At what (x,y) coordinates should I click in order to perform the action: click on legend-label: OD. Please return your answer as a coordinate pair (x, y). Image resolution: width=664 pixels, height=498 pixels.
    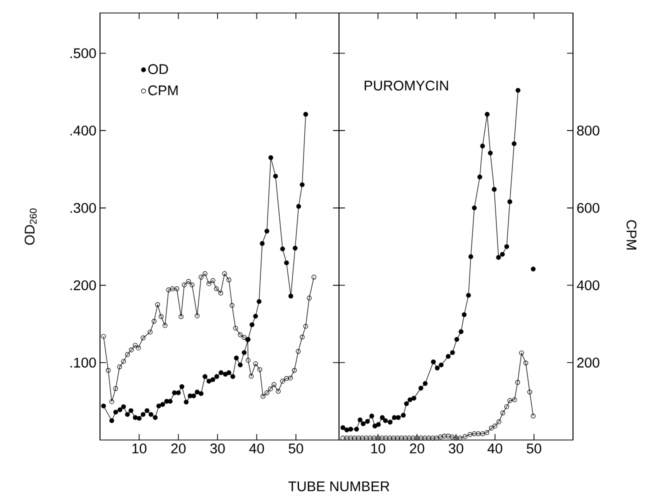
    Looking at the image, I should click on (158, 69).